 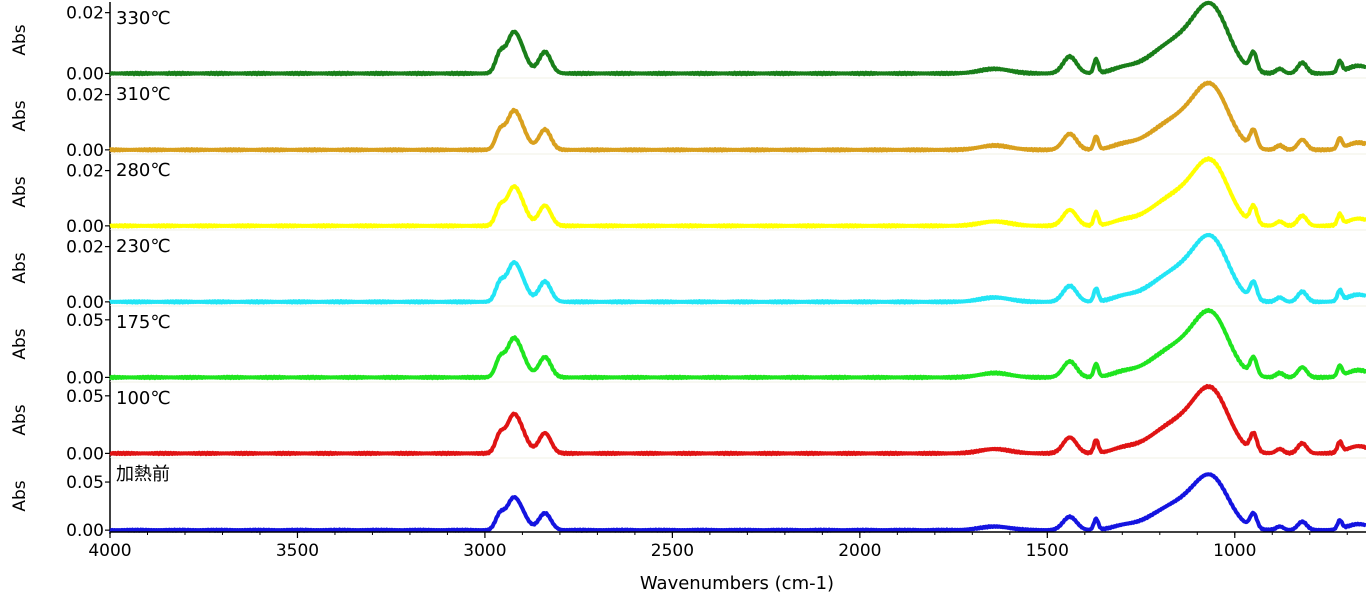 I want to click on series-name-label: 330℃, so click(x=143, y=18).